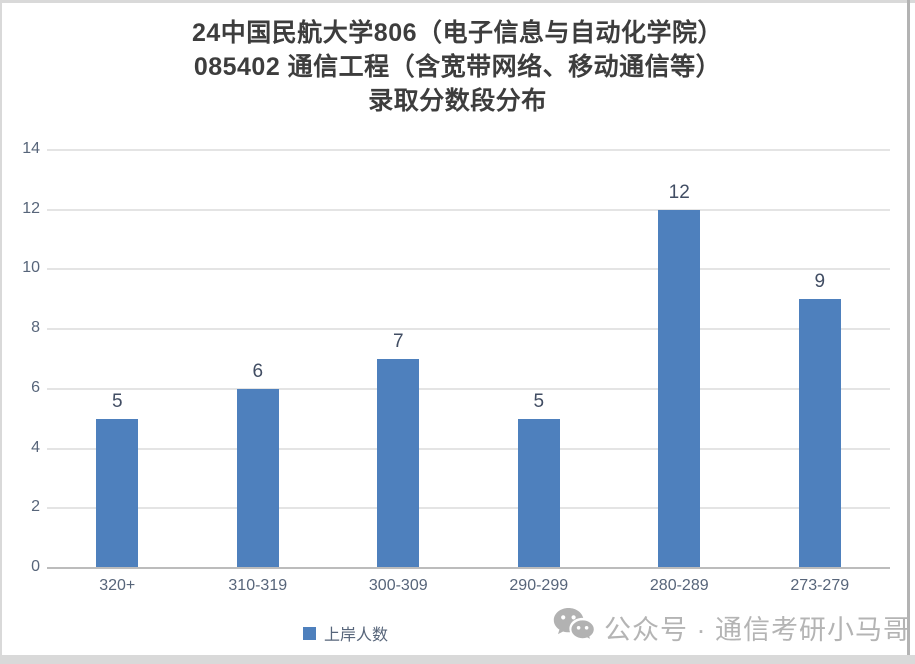  What do you see at coordinates (457, 33) in the screenshot?
I see `chart-title-line-1: 24中国民航大学806（电子信息与自动化学院）` at bounding box center [457, 33].